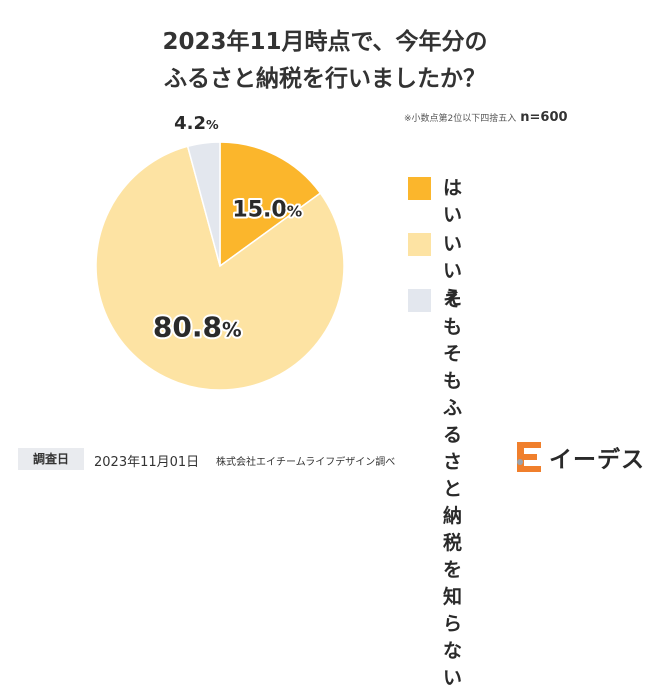 The image size is (650, 692). I want to click on pie-label-unknown-value: 4.2, so click(190, 123).